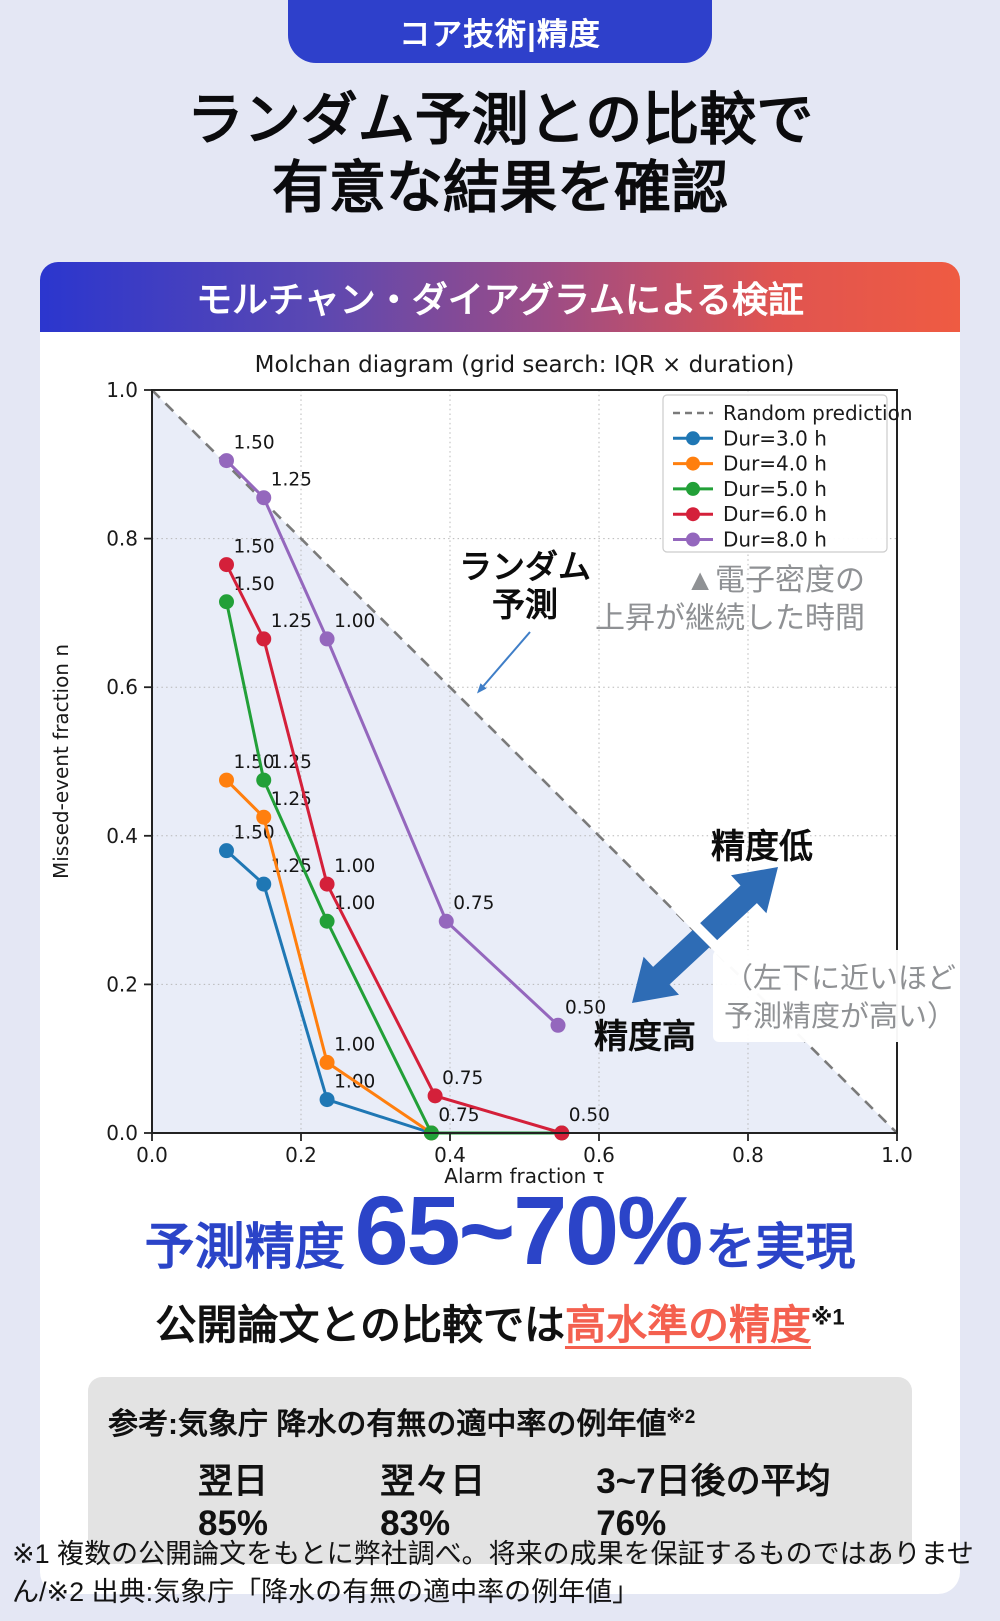 The width and height of the screenshot is (1000, 1621). What do you see at coordinates (775, 464) in the screenshot?
I see `svg-text: Dur=4.0 h` at bounding box center [775, 464].